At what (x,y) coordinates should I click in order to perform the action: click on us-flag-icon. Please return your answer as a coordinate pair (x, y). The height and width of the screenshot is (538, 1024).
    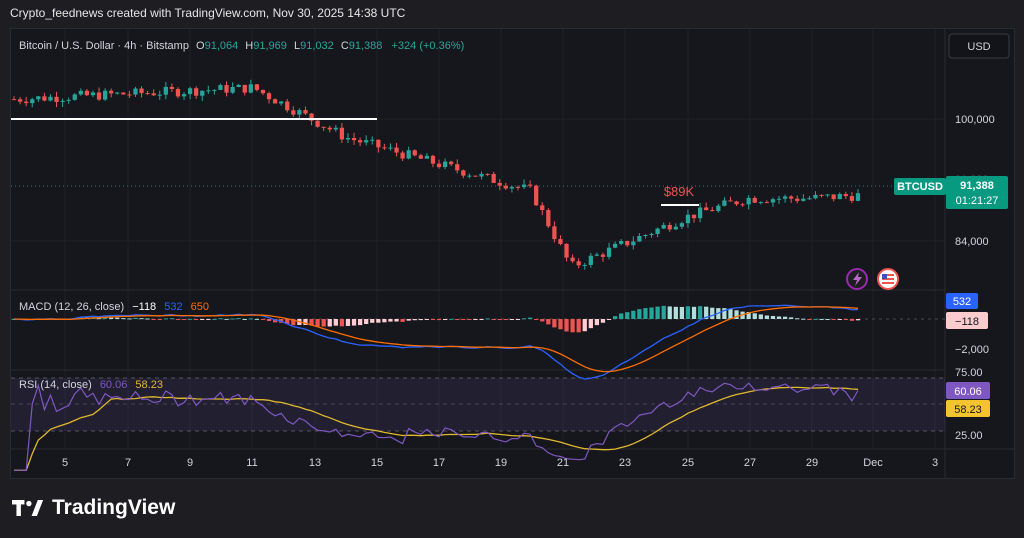
    Looking at the image, I should click on (888, 279).